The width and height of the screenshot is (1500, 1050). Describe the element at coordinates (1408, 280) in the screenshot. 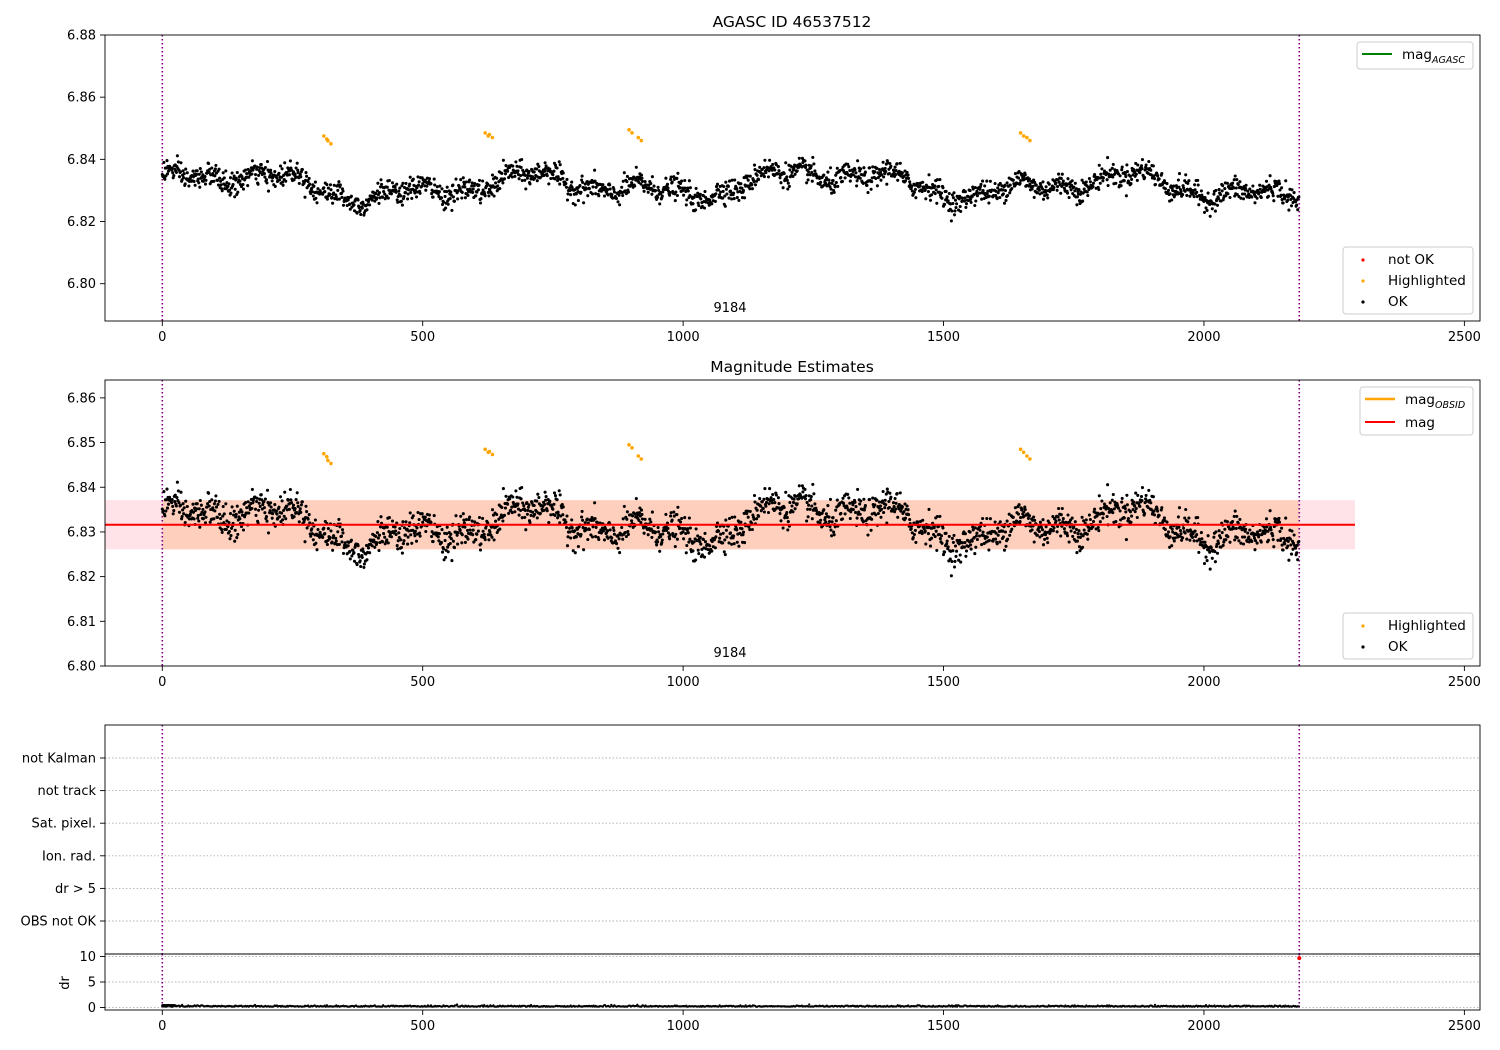

I see `panel-agasc-legend-points: not OK Highlighted OK` at that location.